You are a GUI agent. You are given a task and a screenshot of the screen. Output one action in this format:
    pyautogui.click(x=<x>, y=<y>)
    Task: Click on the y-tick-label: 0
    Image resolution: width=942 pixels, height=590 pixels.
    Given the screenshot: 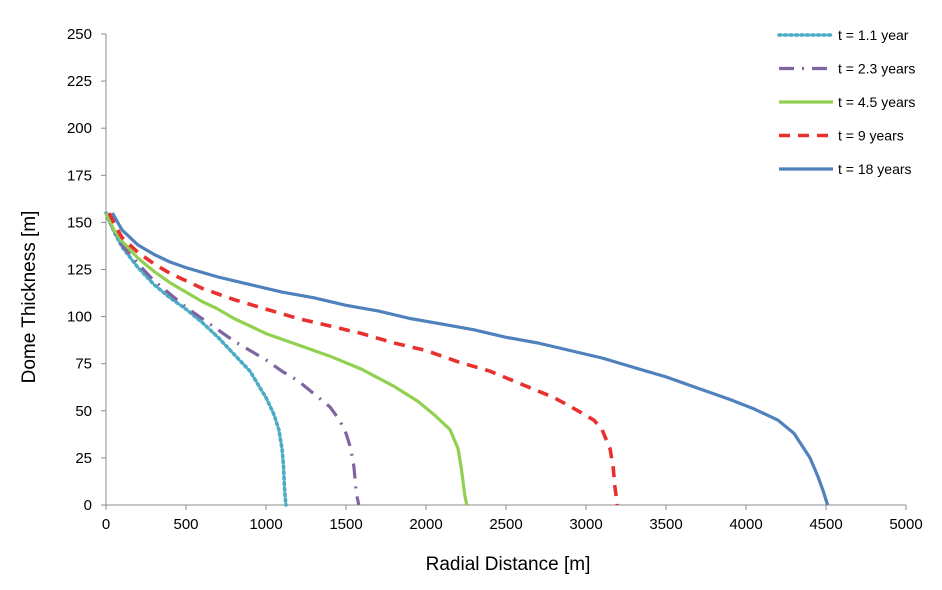 What is the action you would take?
    pyautogui.click(x=88, y=505)
    